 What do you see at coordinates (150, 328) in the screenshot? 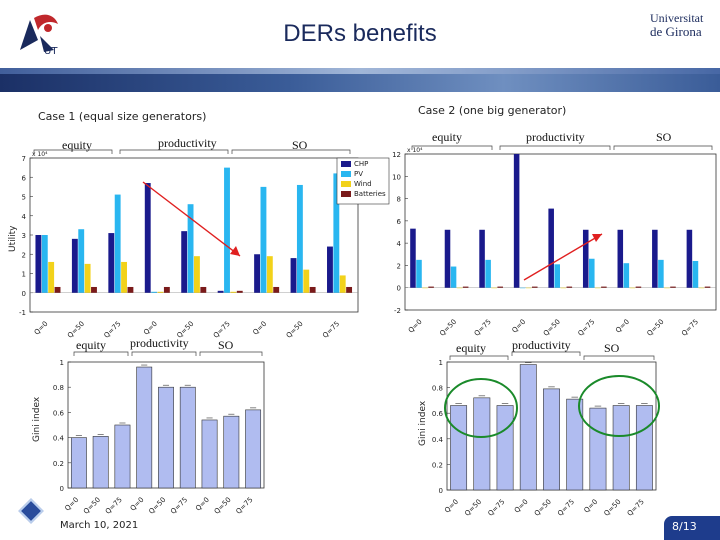
I see `case1-utility-xtick-label: Q=0` at bounding box center [150, 328].